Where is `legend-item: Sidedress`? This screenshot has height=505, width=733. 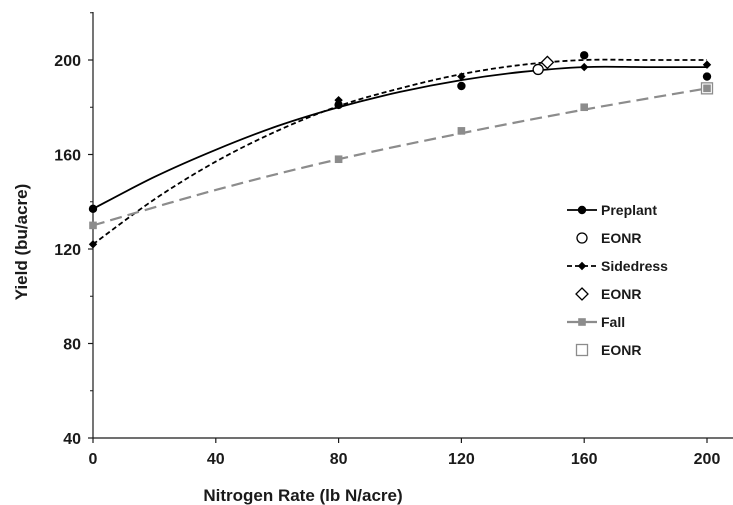
legend-item: Sidedress is located at coordinates (617, 266).